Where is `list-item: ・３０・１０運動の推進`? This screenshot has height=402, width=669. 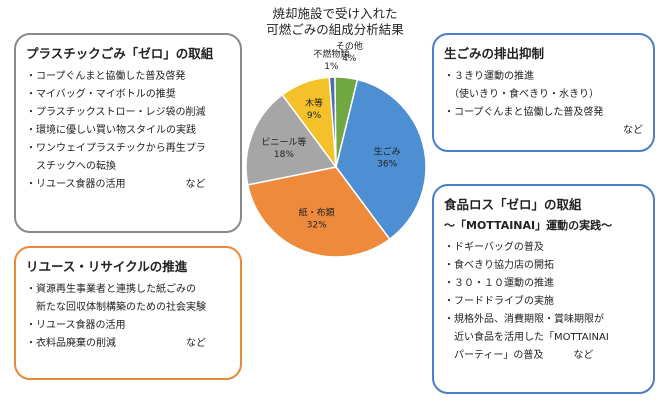
list-item: ・３０・１０運動の推進 is located at coordinates (499, 283).